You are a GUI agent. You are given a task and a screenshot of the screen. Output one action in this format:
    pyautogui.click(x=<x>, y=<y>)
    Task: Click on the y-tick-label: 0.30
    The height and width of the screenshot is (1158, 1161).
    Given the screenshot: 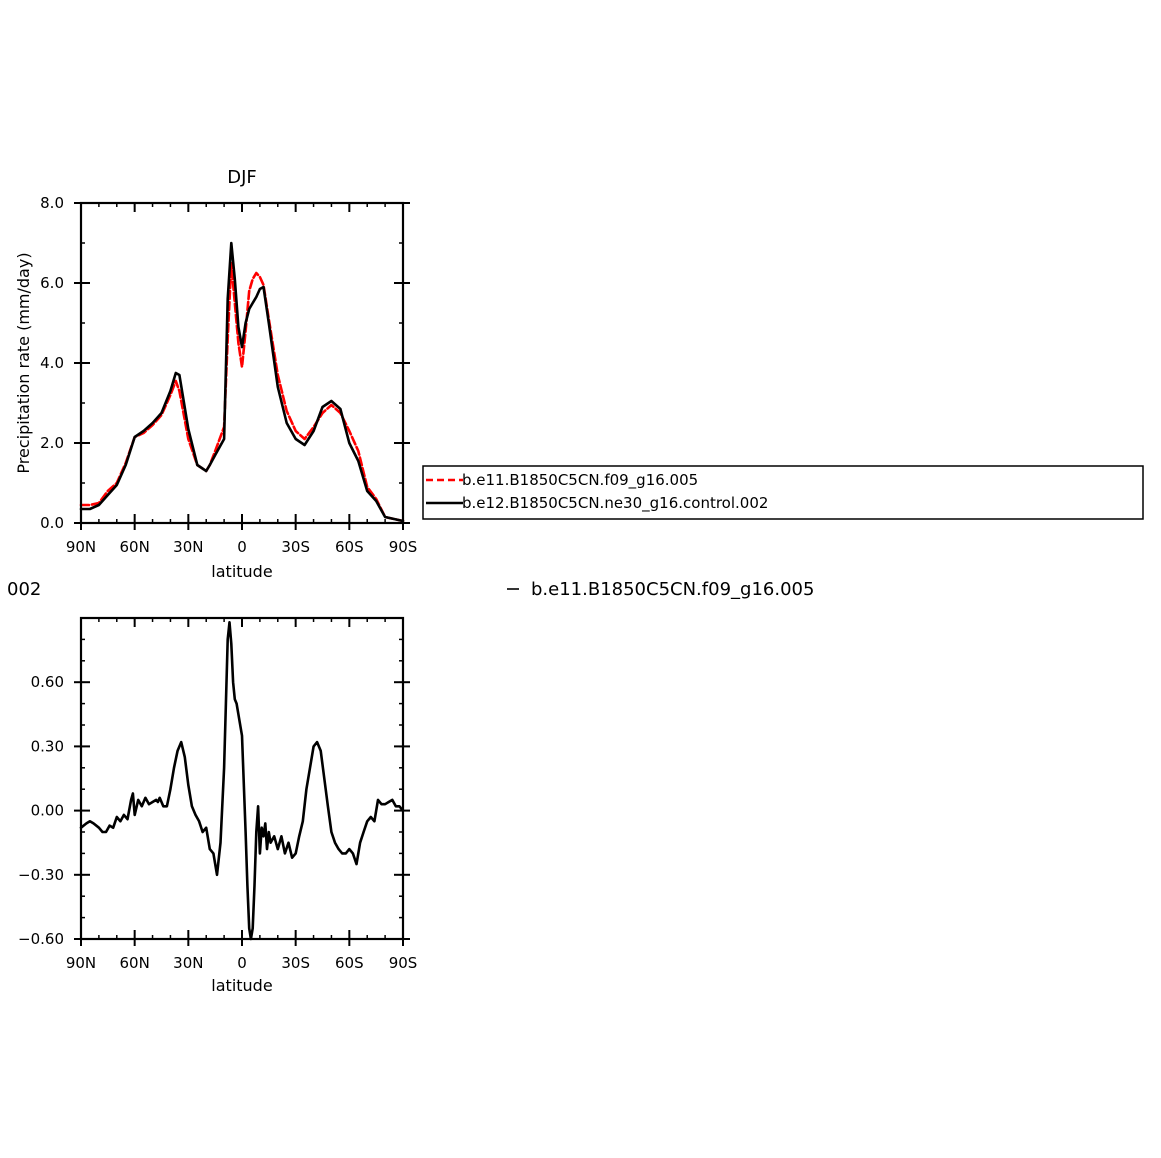 What is the action you would take?
    pyautogui.click(x=47, y=746)
    